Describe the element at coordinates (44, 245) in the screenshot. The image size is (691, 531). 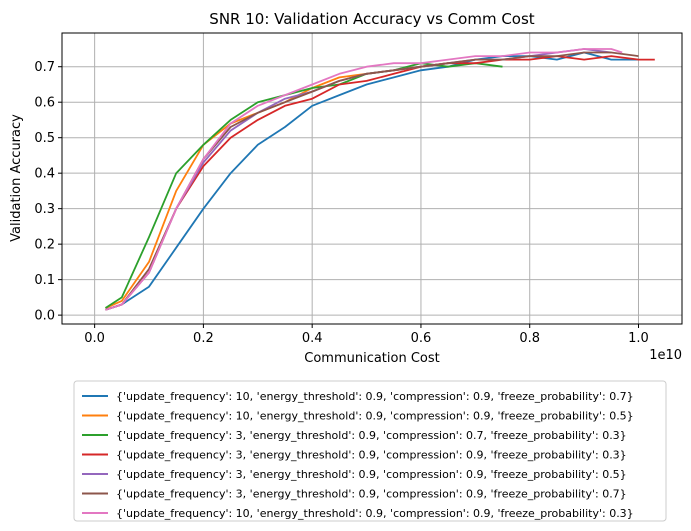
I see `y-tick-label: 0.2` at that location.